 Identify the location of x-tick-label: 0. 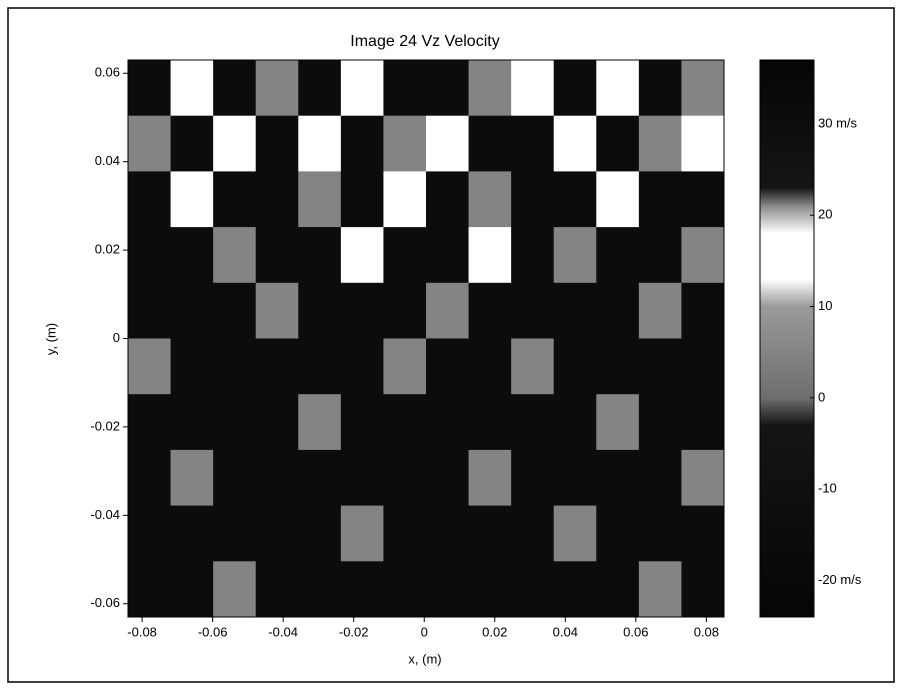
(424, 631).